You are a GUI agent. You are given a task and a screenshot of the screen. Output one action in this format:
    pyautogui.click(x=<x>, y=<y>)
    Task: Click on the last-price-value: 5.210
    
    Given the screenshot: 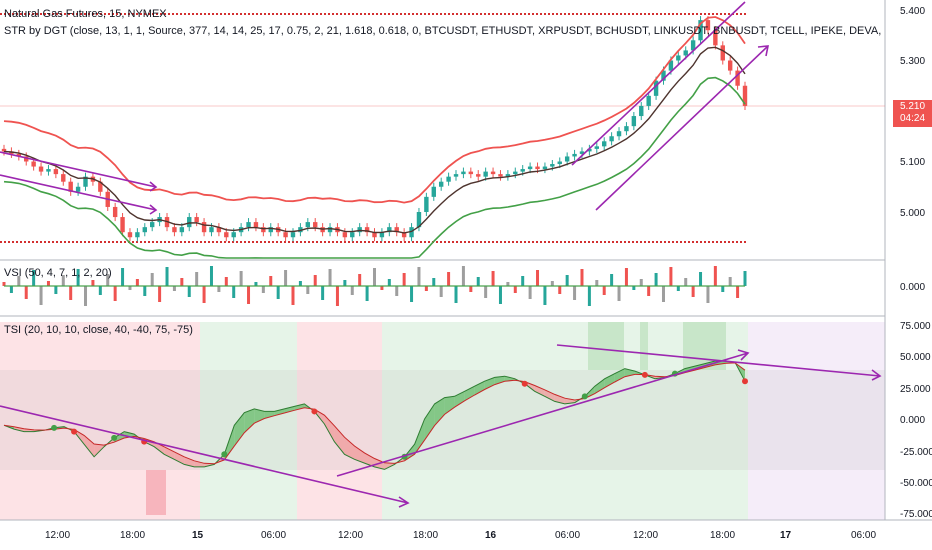 What is the action you would take?
    pyautogui.click(x=912, y=106)
    